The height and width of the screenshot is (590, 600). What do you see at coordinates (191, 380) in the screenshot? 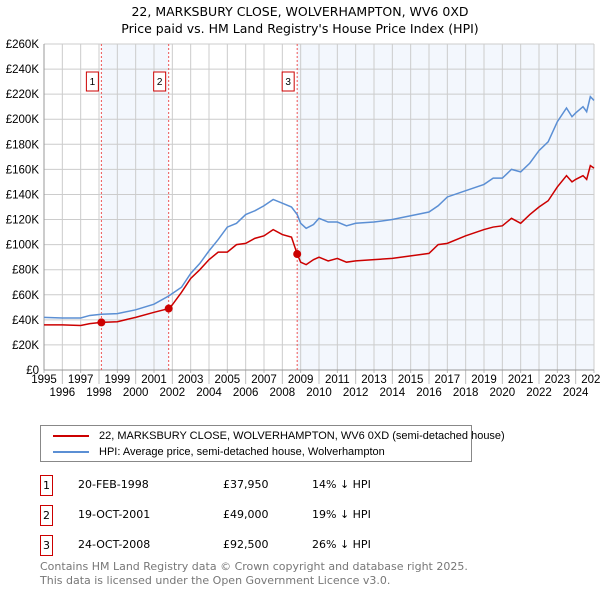
I see `x-tick-label: 2003` at bounding box center [191, 380].